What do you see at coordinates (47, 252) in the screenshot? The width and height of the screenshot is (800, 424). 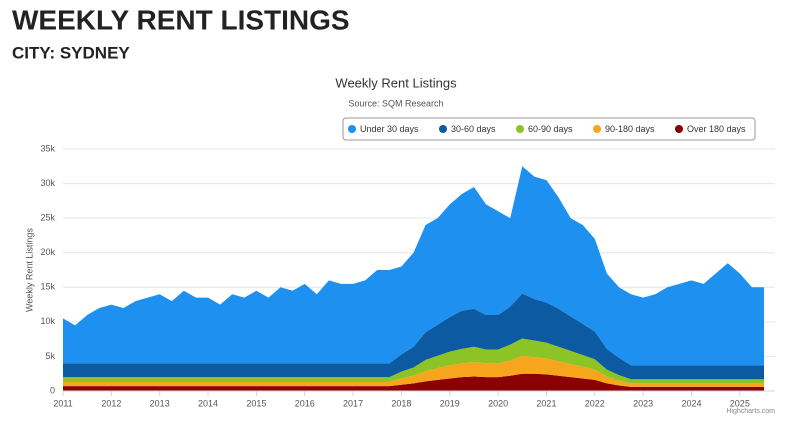 I see `y-tick-label: 20k` at bounding box center [47, 252].